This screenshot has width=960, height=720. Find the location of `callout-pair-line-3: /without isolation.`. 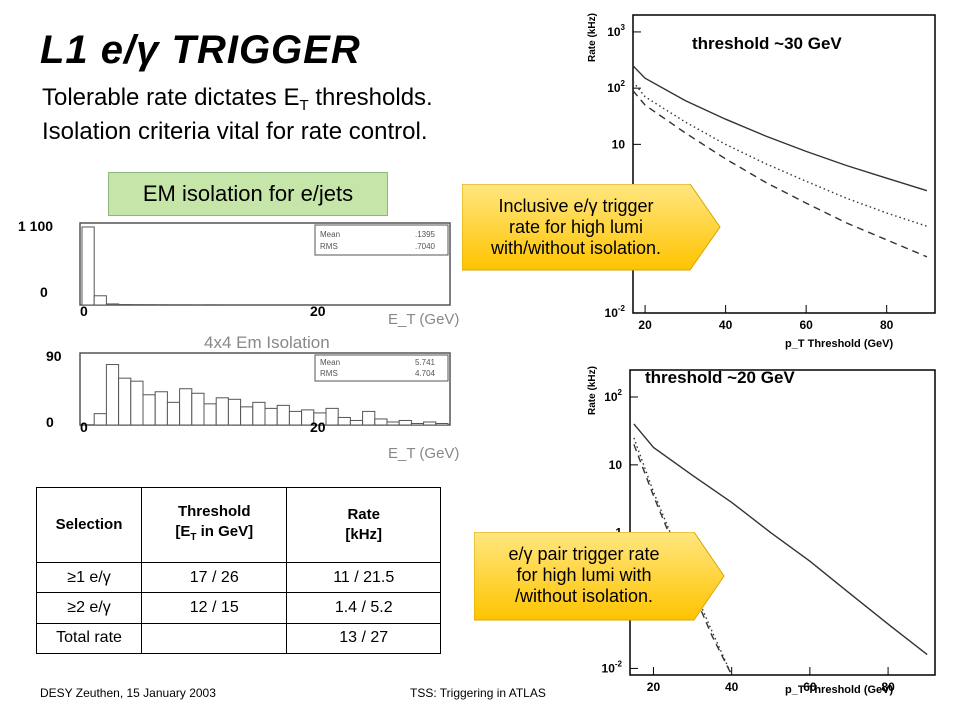

callout-pair-line-3: /without isolation. is located at coordinates (584, 596).